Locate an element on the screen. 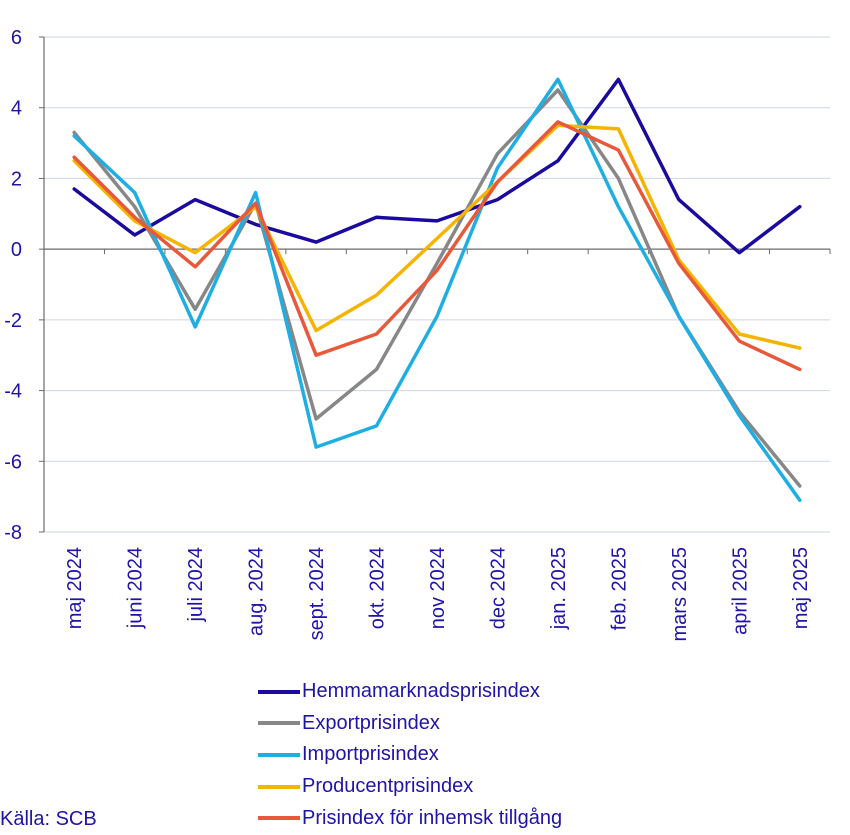 This screenshot has height=835, width=850. x-tick-label: april 2025 is located at coordinates (740, 591).